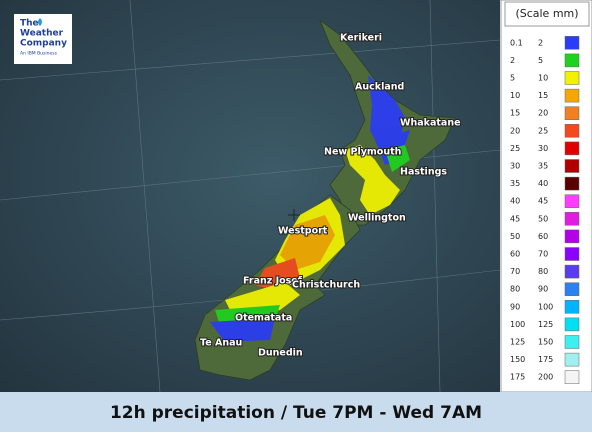  Describe the element at coordinates (516, 42) in the screenshot. I see `legend-from: 0.1` at that location.